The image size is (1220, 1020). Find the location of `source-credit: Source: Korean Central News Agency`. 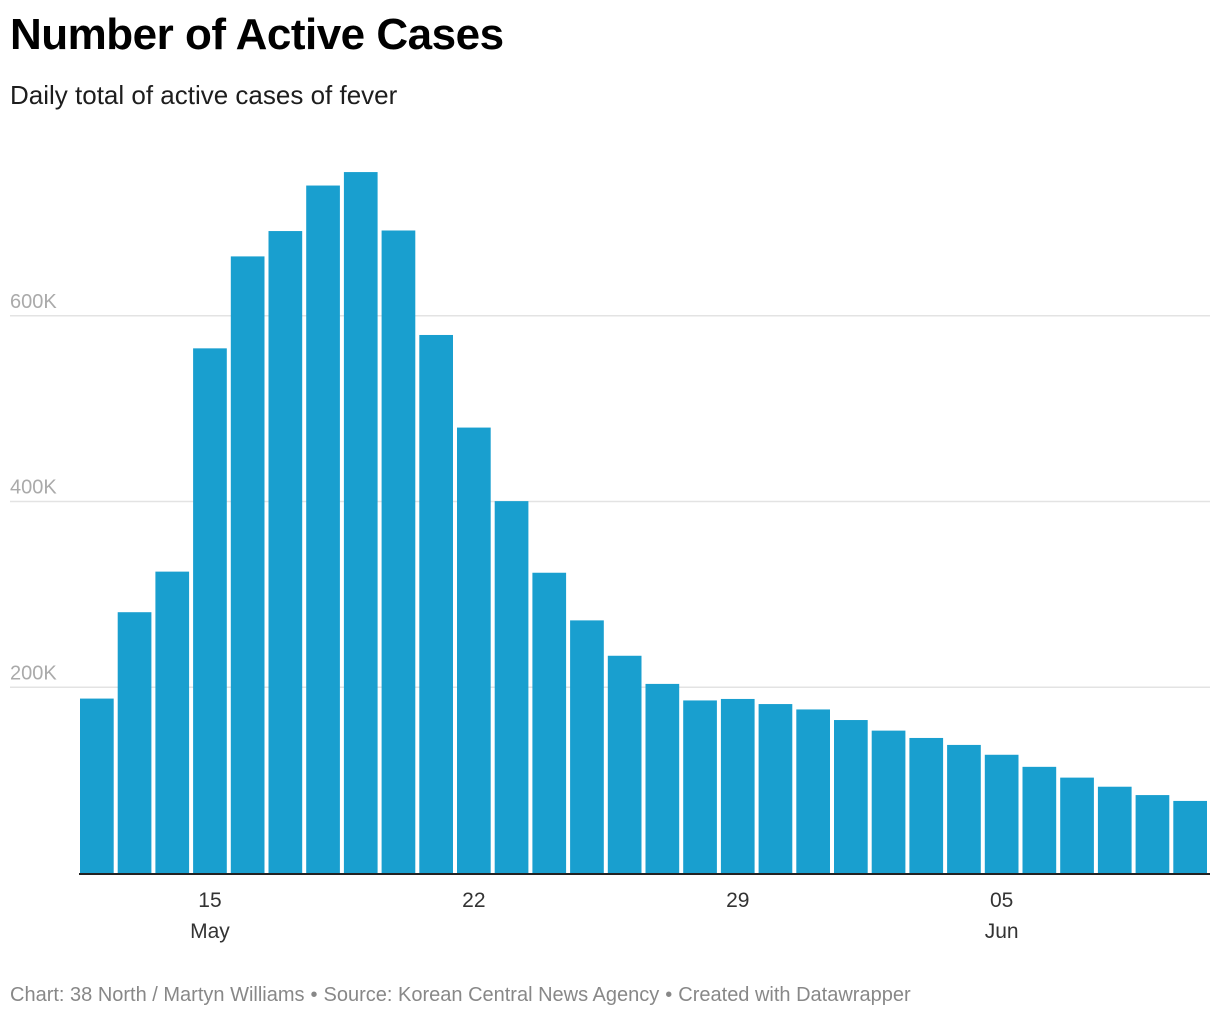

source-credit: Source: Korean Central News Agency is located at coordinates (491, 995).